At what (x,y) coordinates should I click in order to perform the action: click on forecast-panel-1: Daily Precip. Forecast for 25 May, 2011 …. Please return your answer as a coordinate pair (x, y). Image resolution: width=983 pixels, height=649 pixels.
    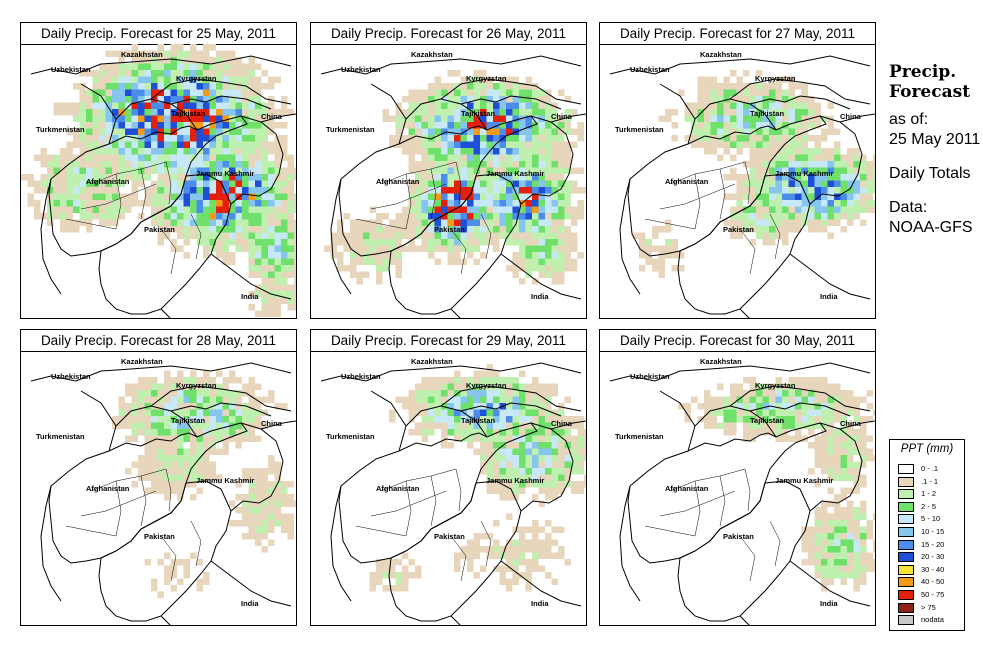
    Looking at the image, I should click on (158, 170).